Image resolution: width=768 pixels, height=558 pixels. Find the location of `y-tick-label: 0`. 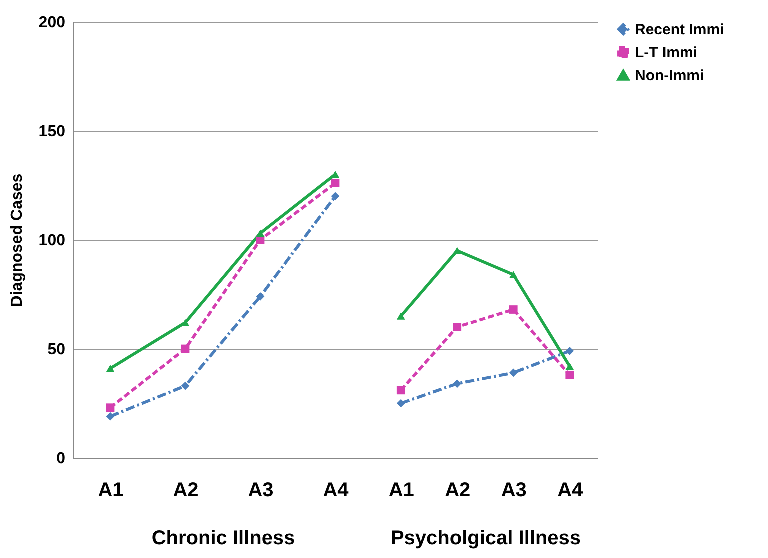

y-tick-label: 0 is located at coordinates (61, 459).